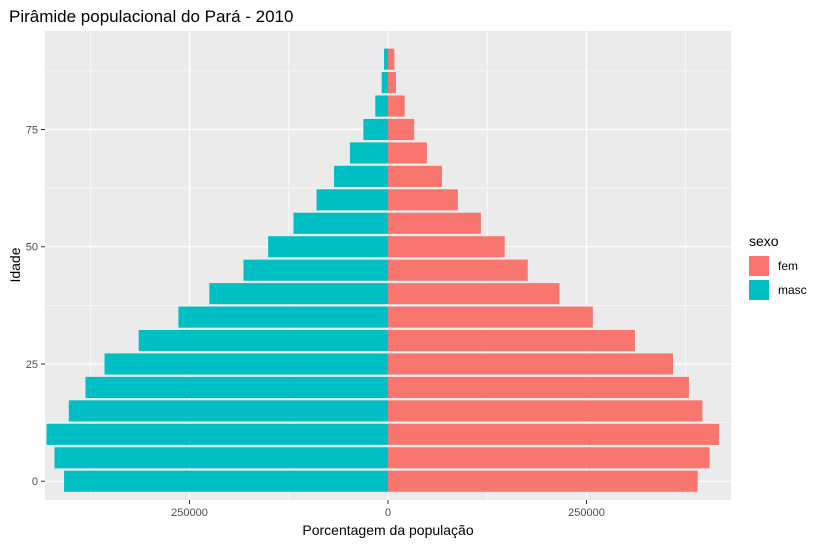  I want to click on y-tick-label: 25, so click(32, 365).